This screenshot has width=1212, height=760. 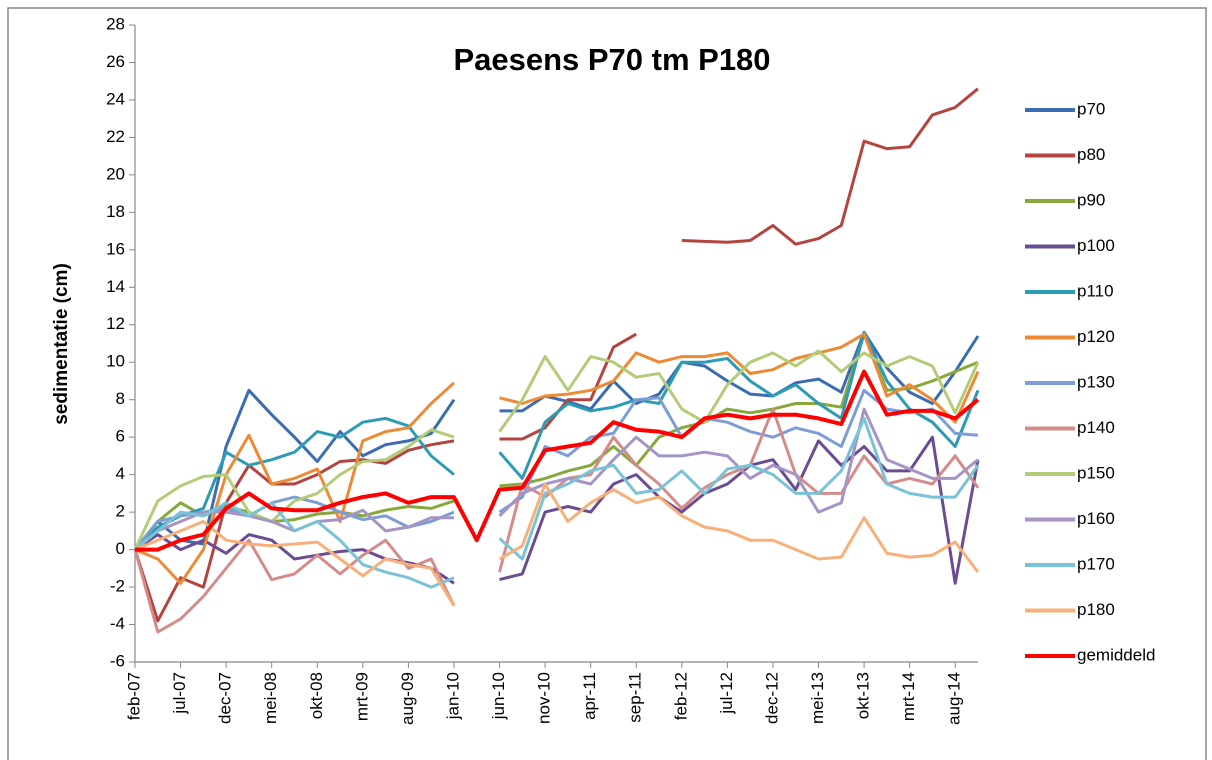 I want to click on y-tick-label: 22, so click(x=115, y=136).